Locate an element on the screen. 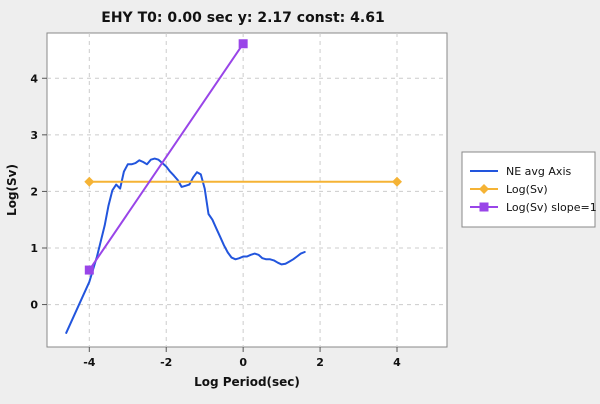 The width and height of the screenshot is (600, 404). legend-label: Log(Sv) is located at coordinates (527, 189).